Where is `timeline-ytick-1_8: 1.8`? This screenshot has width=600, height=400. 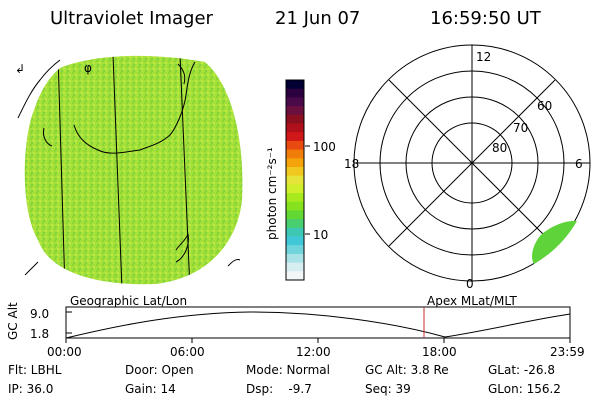 timeline-ytick-1_8: 1.8 is located at coordinates (39, 334).